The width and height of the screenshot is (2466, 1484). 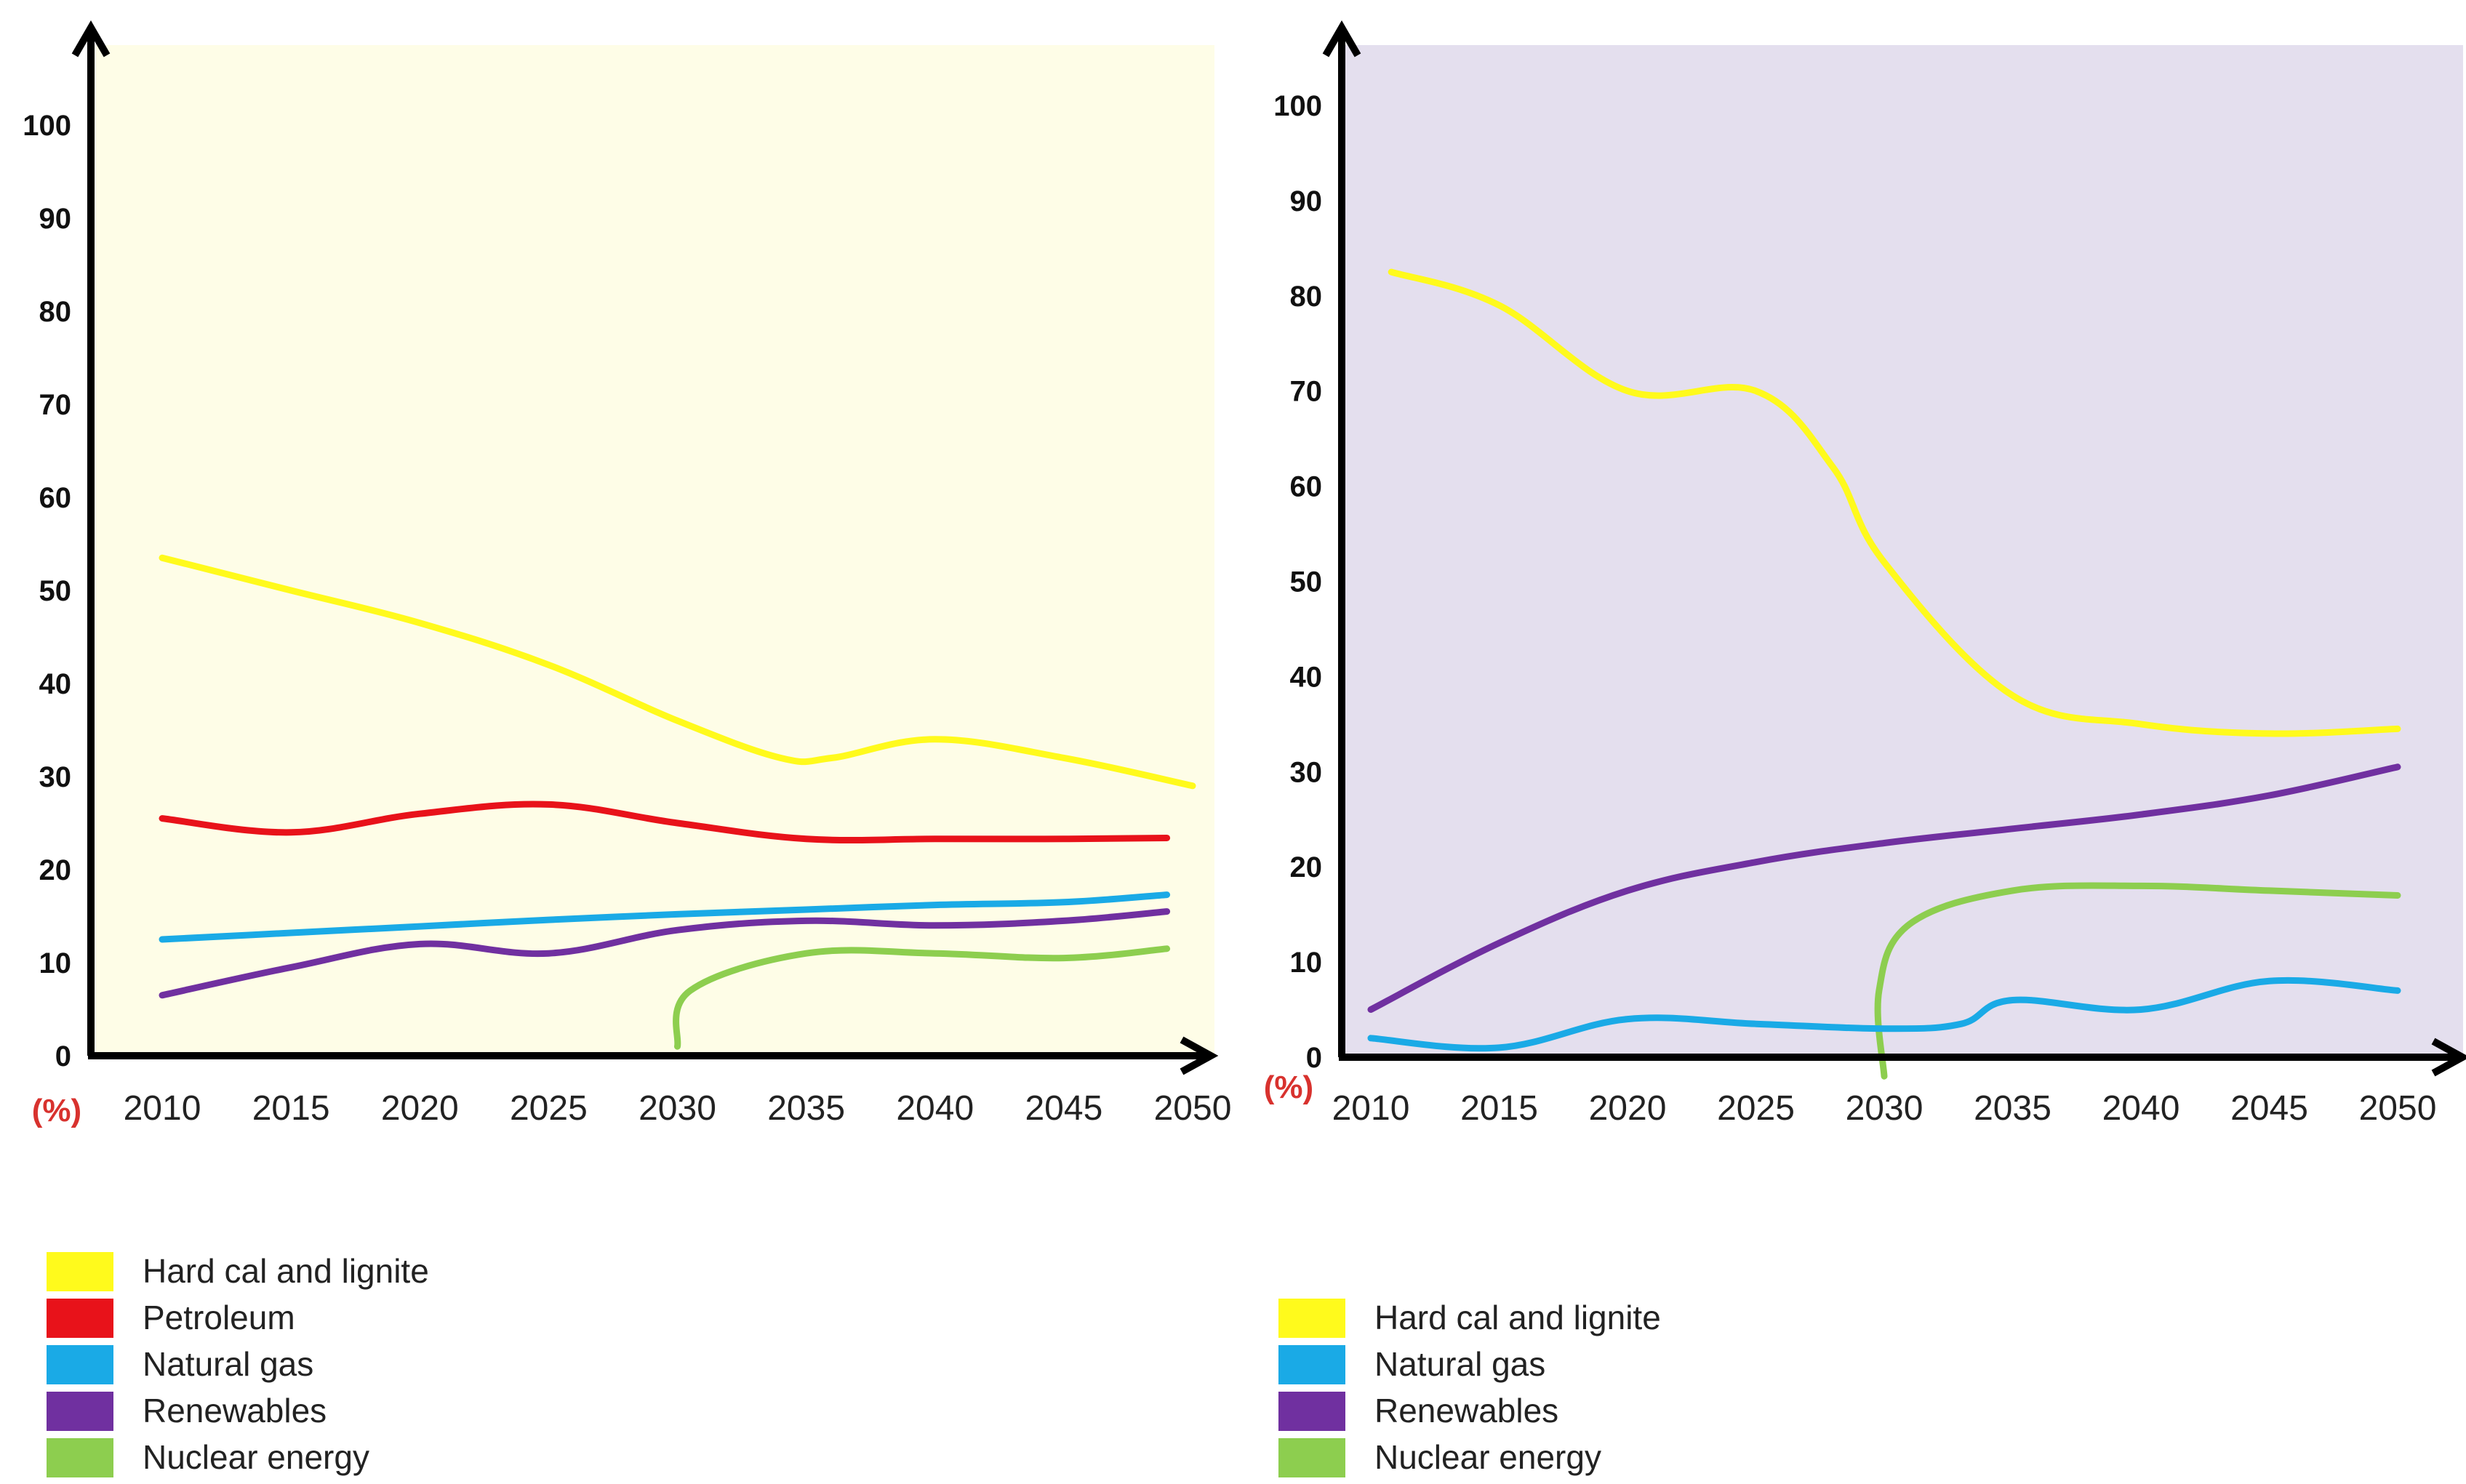 I want to click on legend-swatch-petroleum, so click(x=80, y=1318).